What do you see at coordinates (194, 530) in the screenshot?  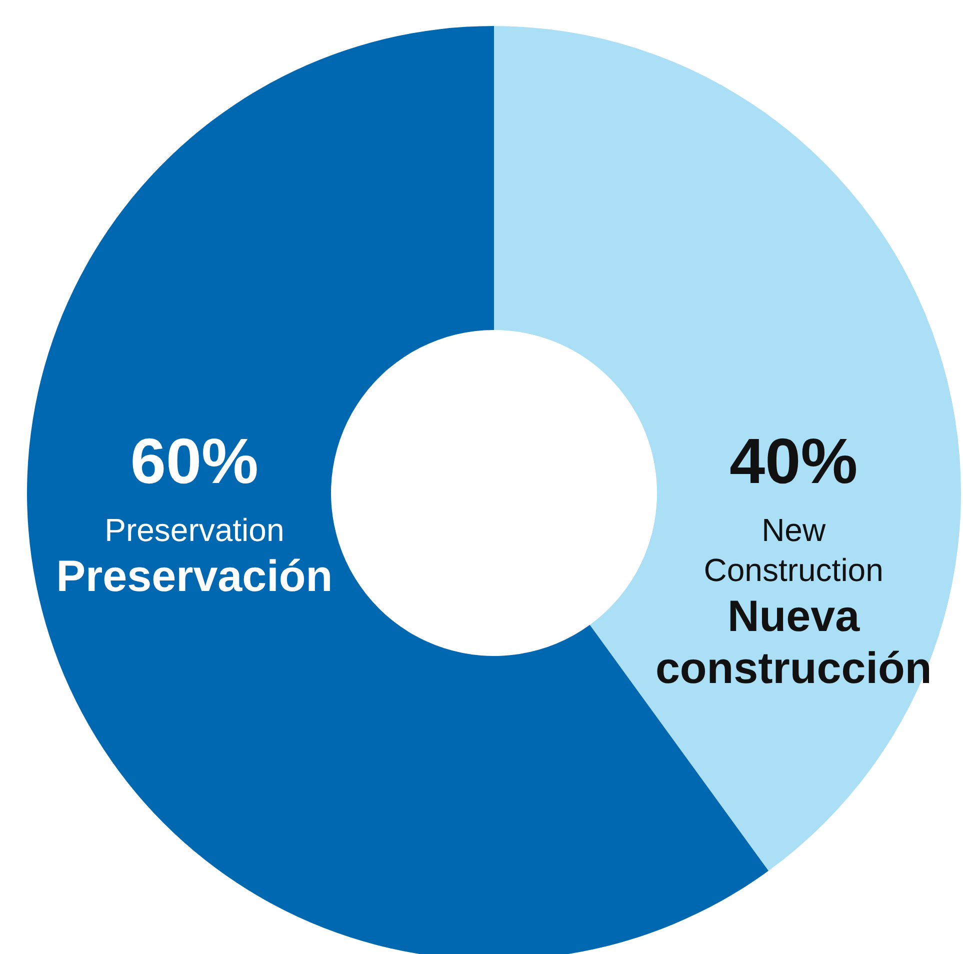 I see `slice-label: Preservation` at bounding box center [194, 530].